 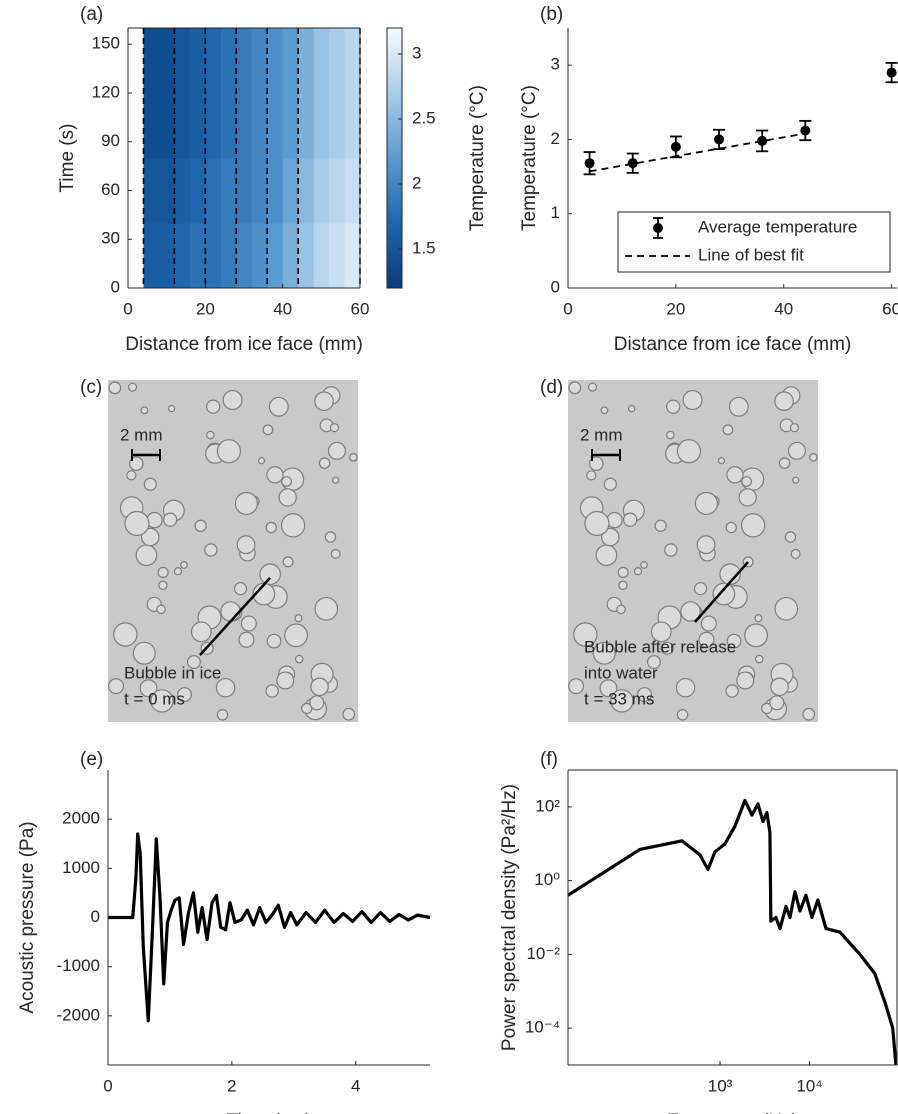 I want to click on y-tick-label: 2, so click(x=555, y=138).